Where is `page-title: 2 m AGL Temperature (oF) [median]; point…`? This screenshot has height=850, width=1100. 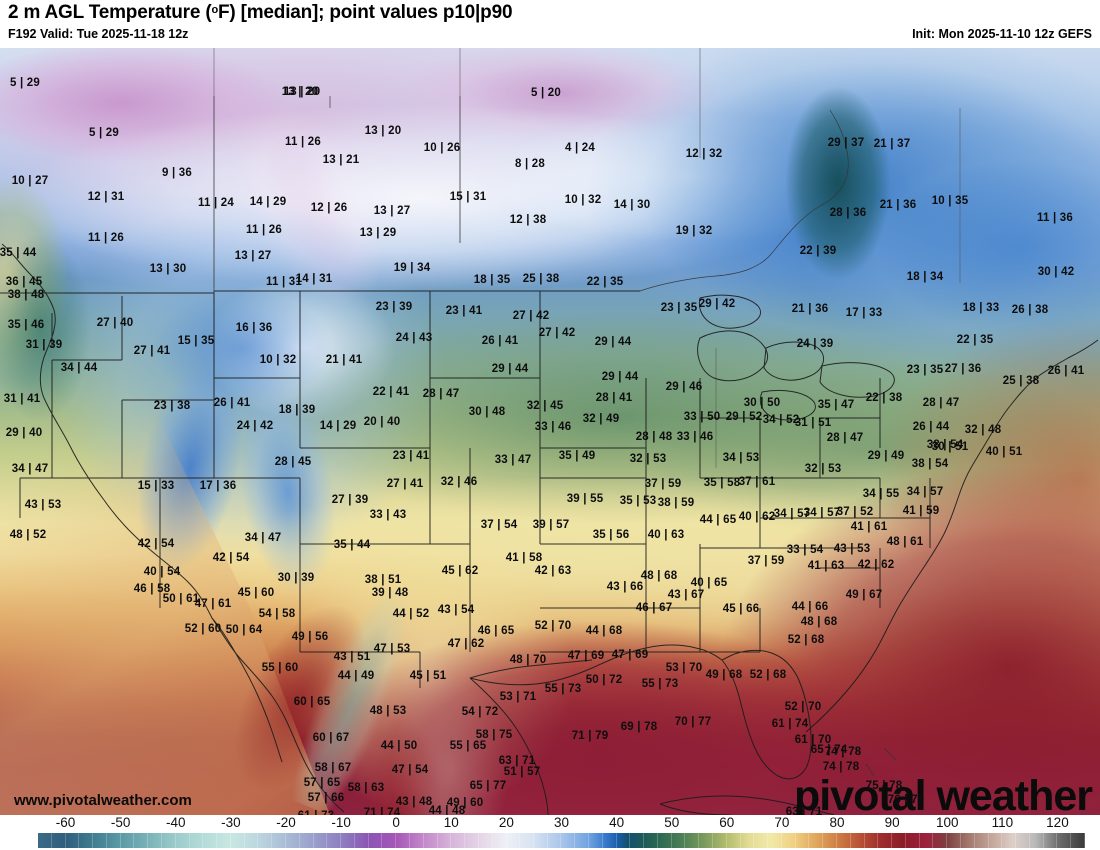
page-title: 2 m AGL Temperature (oF) [median]; point… is located at coordinates (260, 12).